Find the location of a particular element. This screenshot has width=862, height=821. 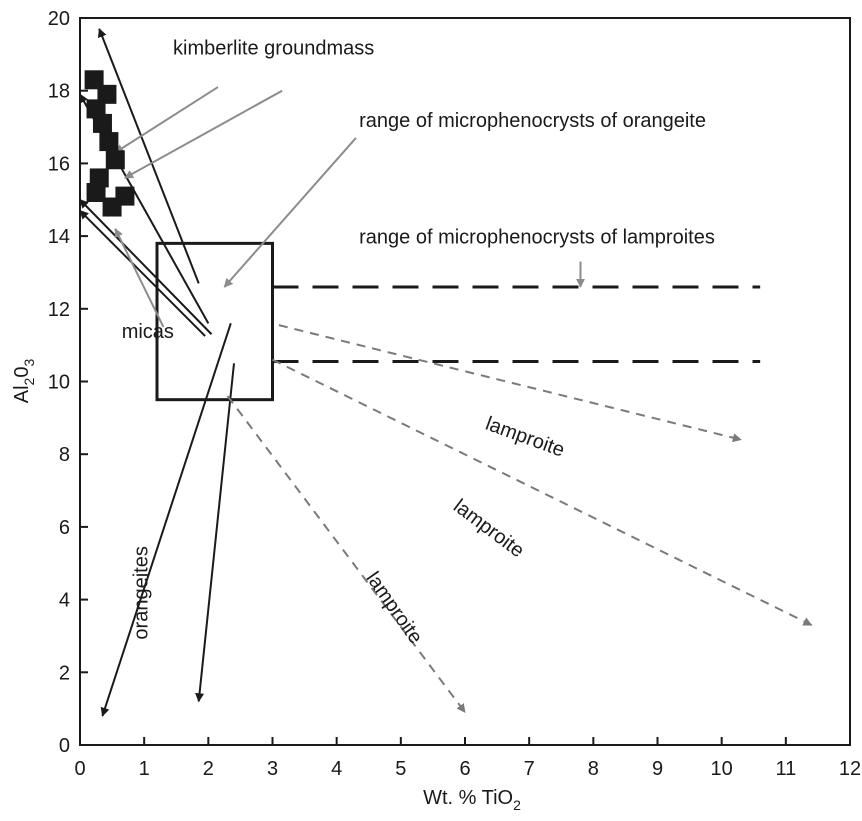

annotation-orangeites: orangeites is located at coordinates (141, 592).